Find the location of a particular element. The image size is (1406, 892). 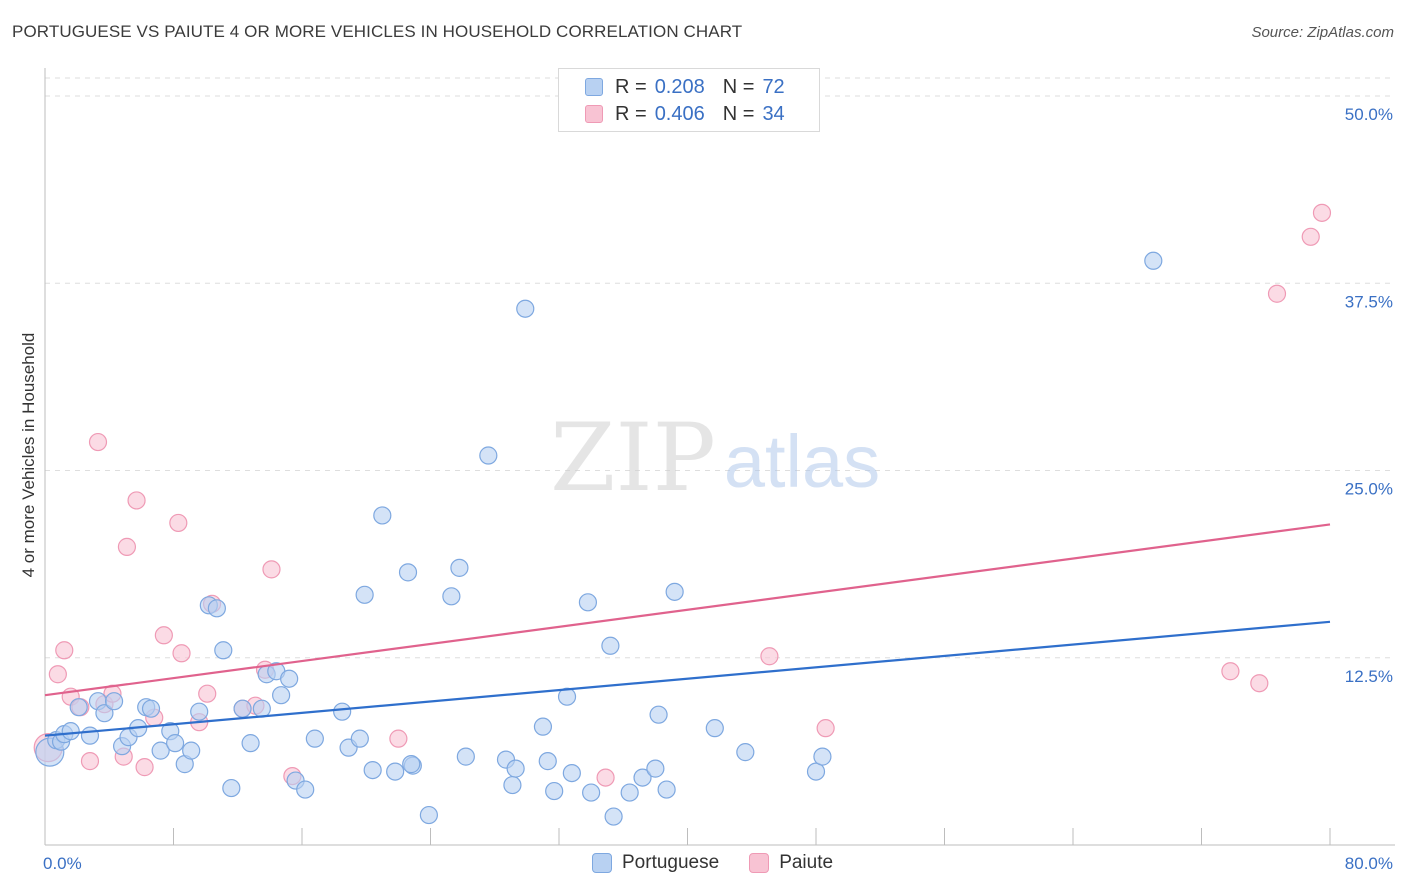

x-tick-label: 0.0% is located at coordinates (62, 863).